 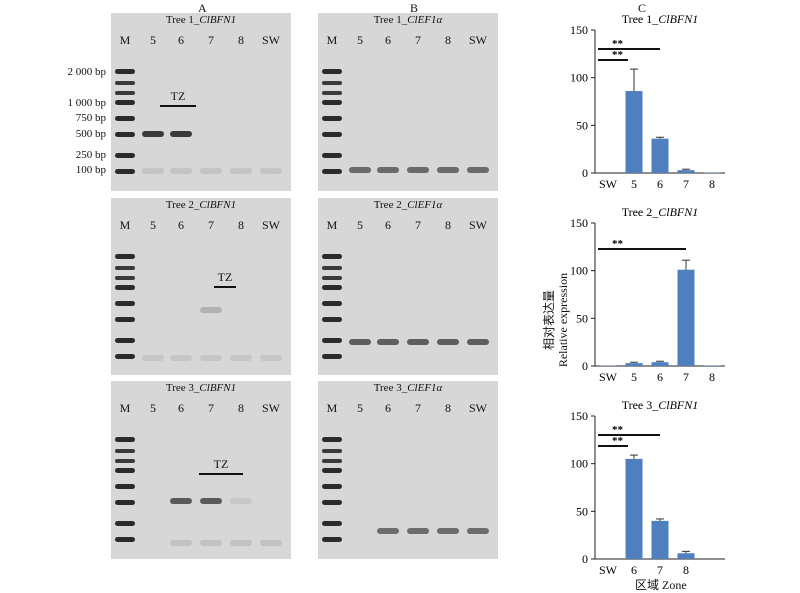 I want to click on bar-chart-tree3: Tree 3_ClBFN1 0 50 100 150 SW 6 7 8 ****, so click(x=647, y=487).